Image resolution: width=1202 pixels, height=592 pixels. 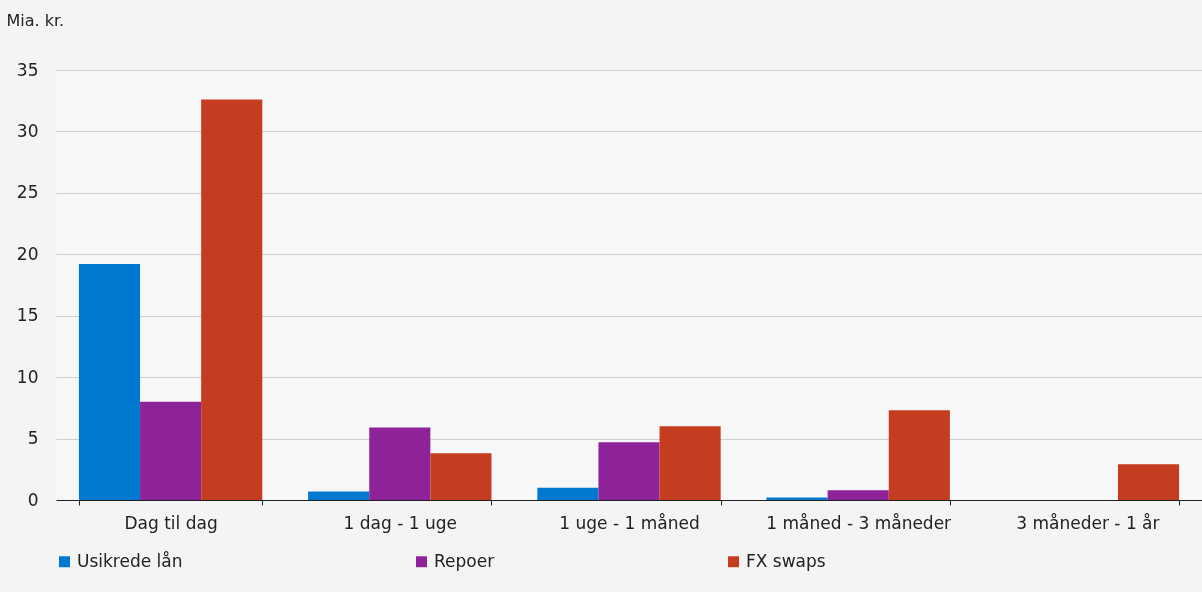 What do you see at coordinates (27, 69) in the screenshot?
I see `y-tick-label: 35` at bounding box center [27, 69].